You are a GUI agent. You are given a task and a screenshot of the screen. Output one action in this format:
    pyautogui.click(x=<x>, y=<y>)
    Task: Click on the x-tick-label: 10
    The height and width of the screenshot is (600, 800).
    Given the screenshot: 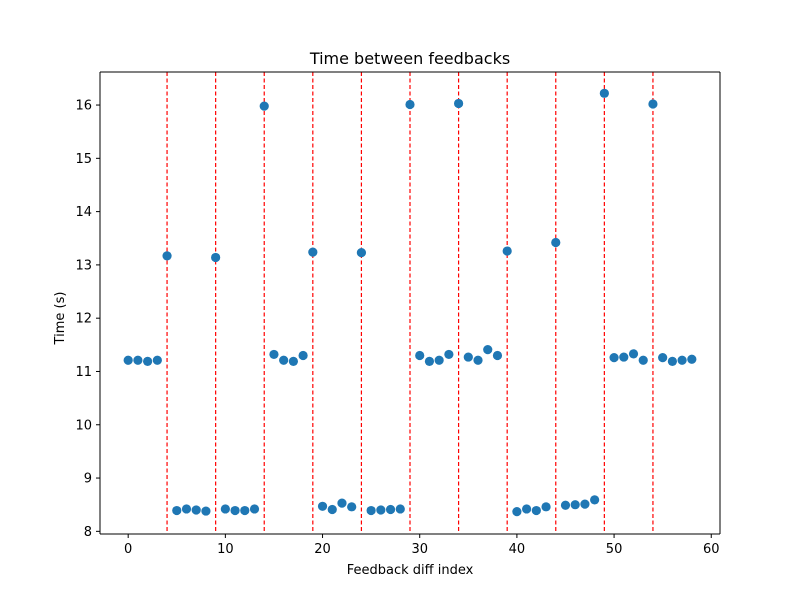 What is the action you would take?
    pyautogui.click(x=225, y=549)
    